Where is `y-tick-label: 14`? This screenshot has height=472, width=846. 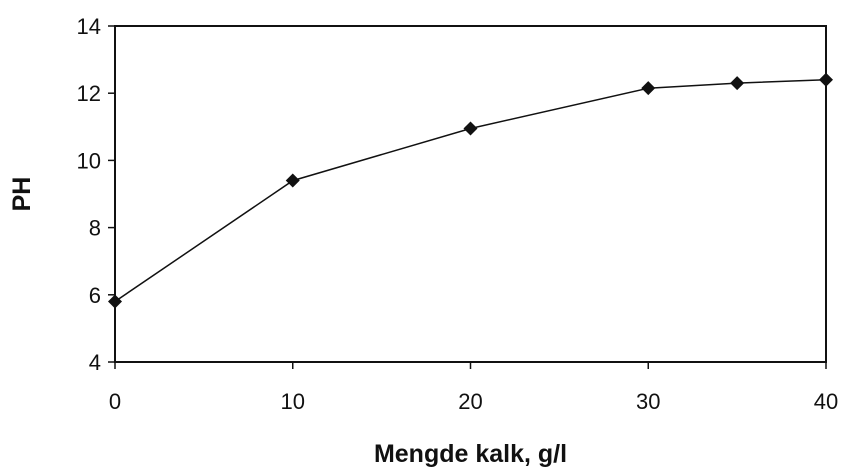 y-tick-label: 14 is located at coordinates (89, 26).